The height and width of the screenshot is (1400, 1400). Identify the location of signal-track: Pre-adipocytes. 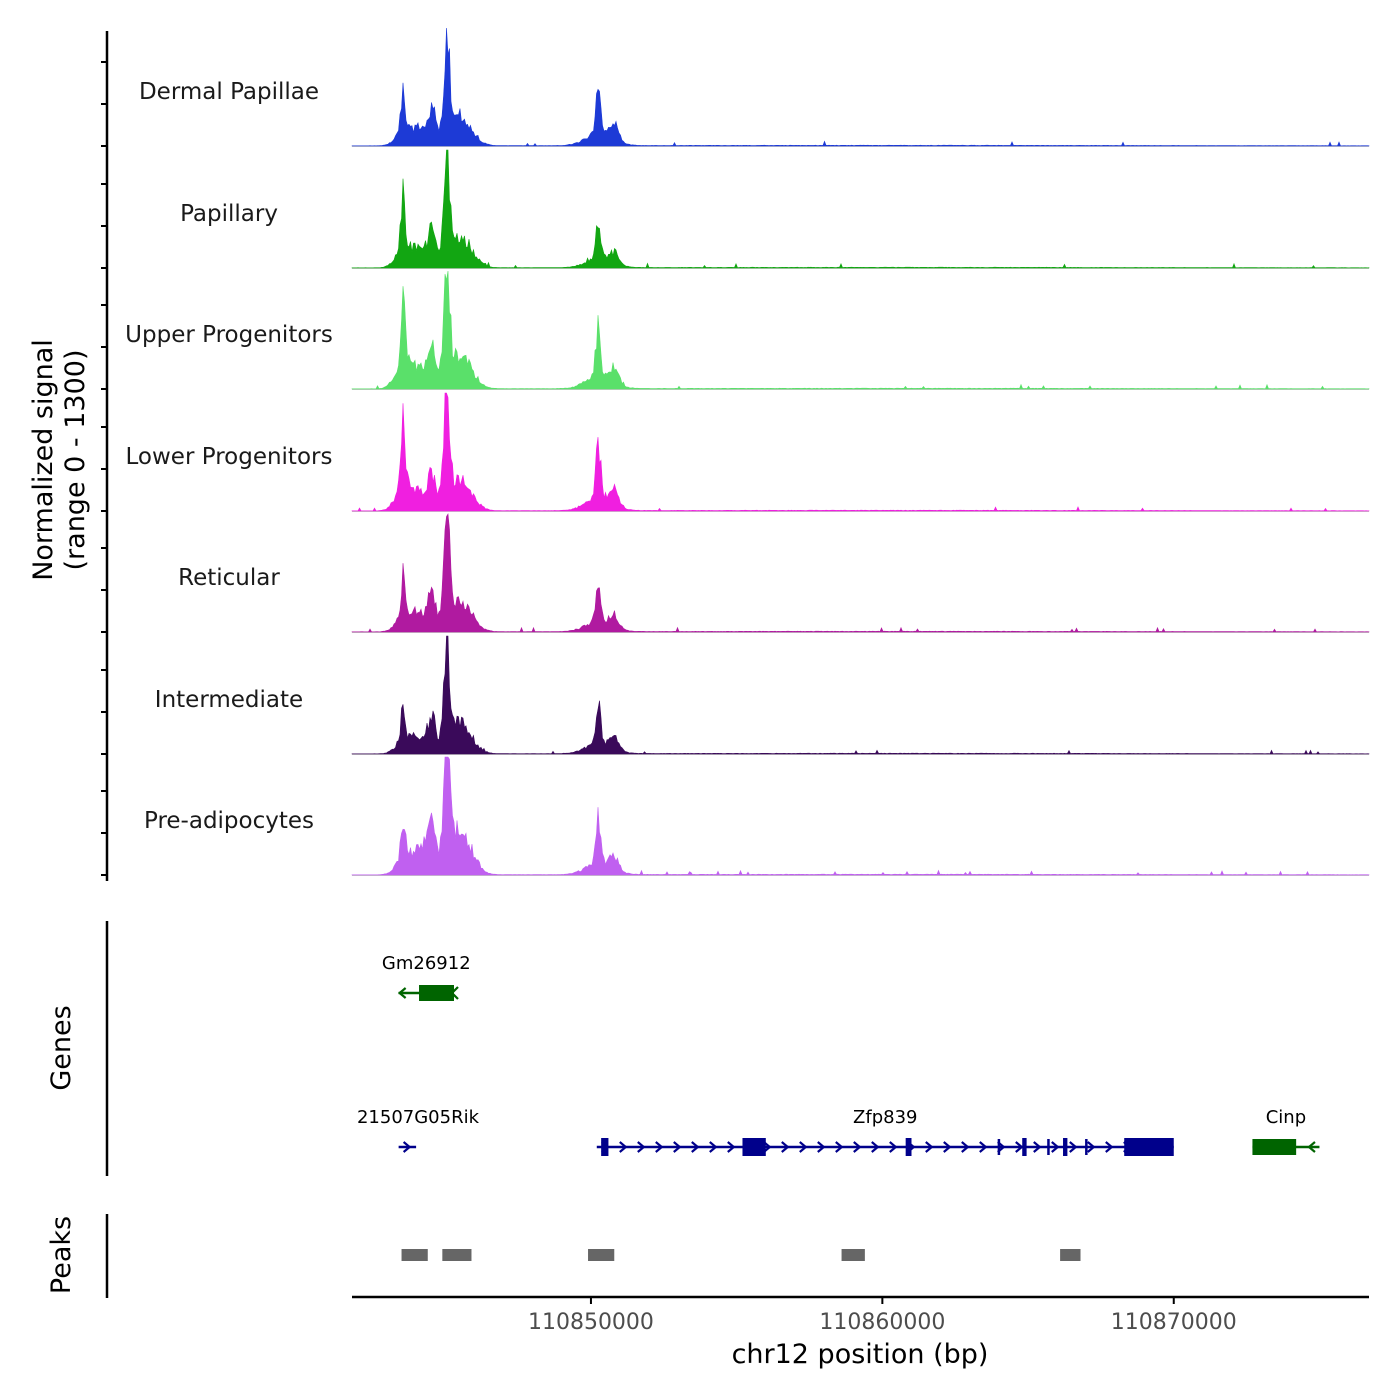
(757, 816).